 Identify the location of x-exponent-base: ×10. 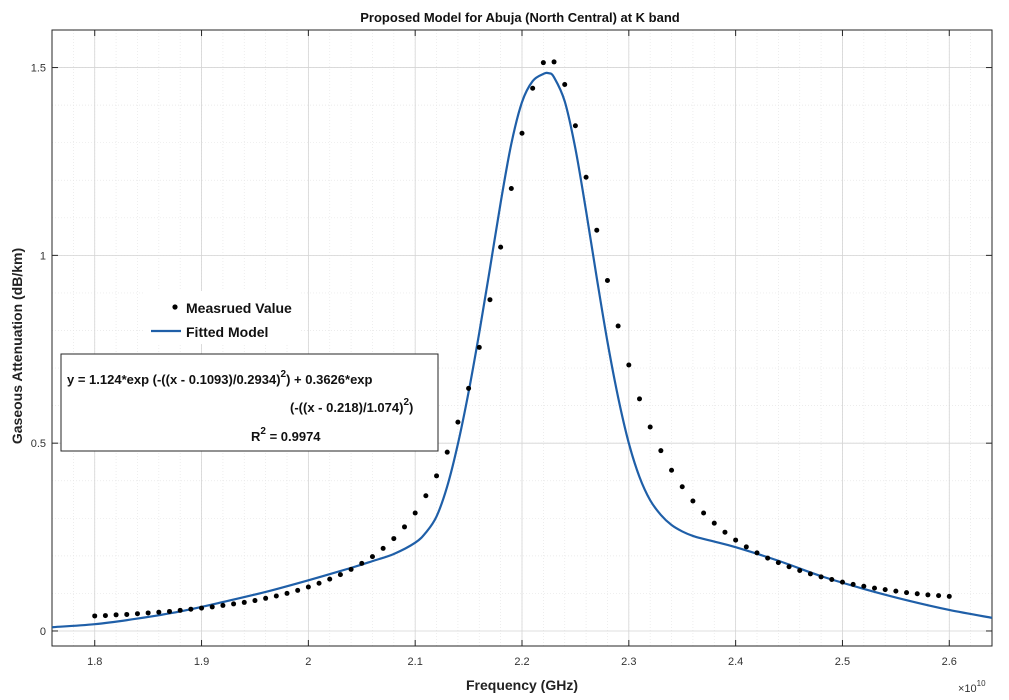
(967, 689).